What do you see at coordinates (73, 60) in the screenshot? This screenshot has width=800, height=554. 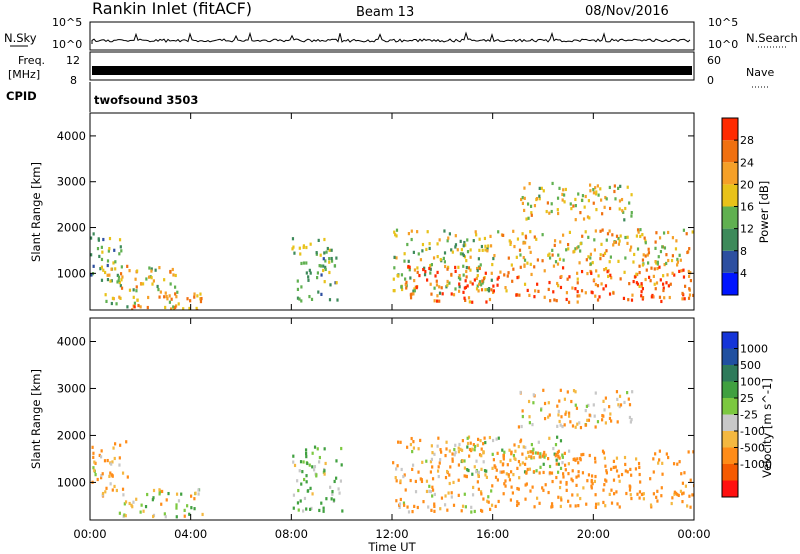 I see `freq-tick-12: 12` at bounding box center [73, 60].